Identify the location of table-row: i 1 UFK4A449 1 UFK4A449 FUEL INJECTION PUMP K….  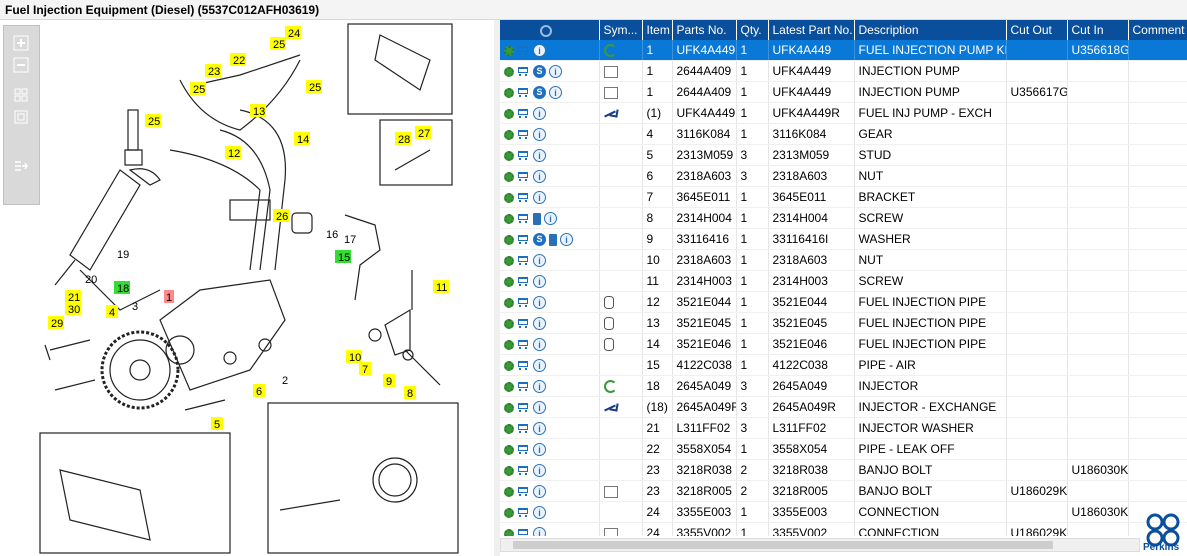
(843, 50).